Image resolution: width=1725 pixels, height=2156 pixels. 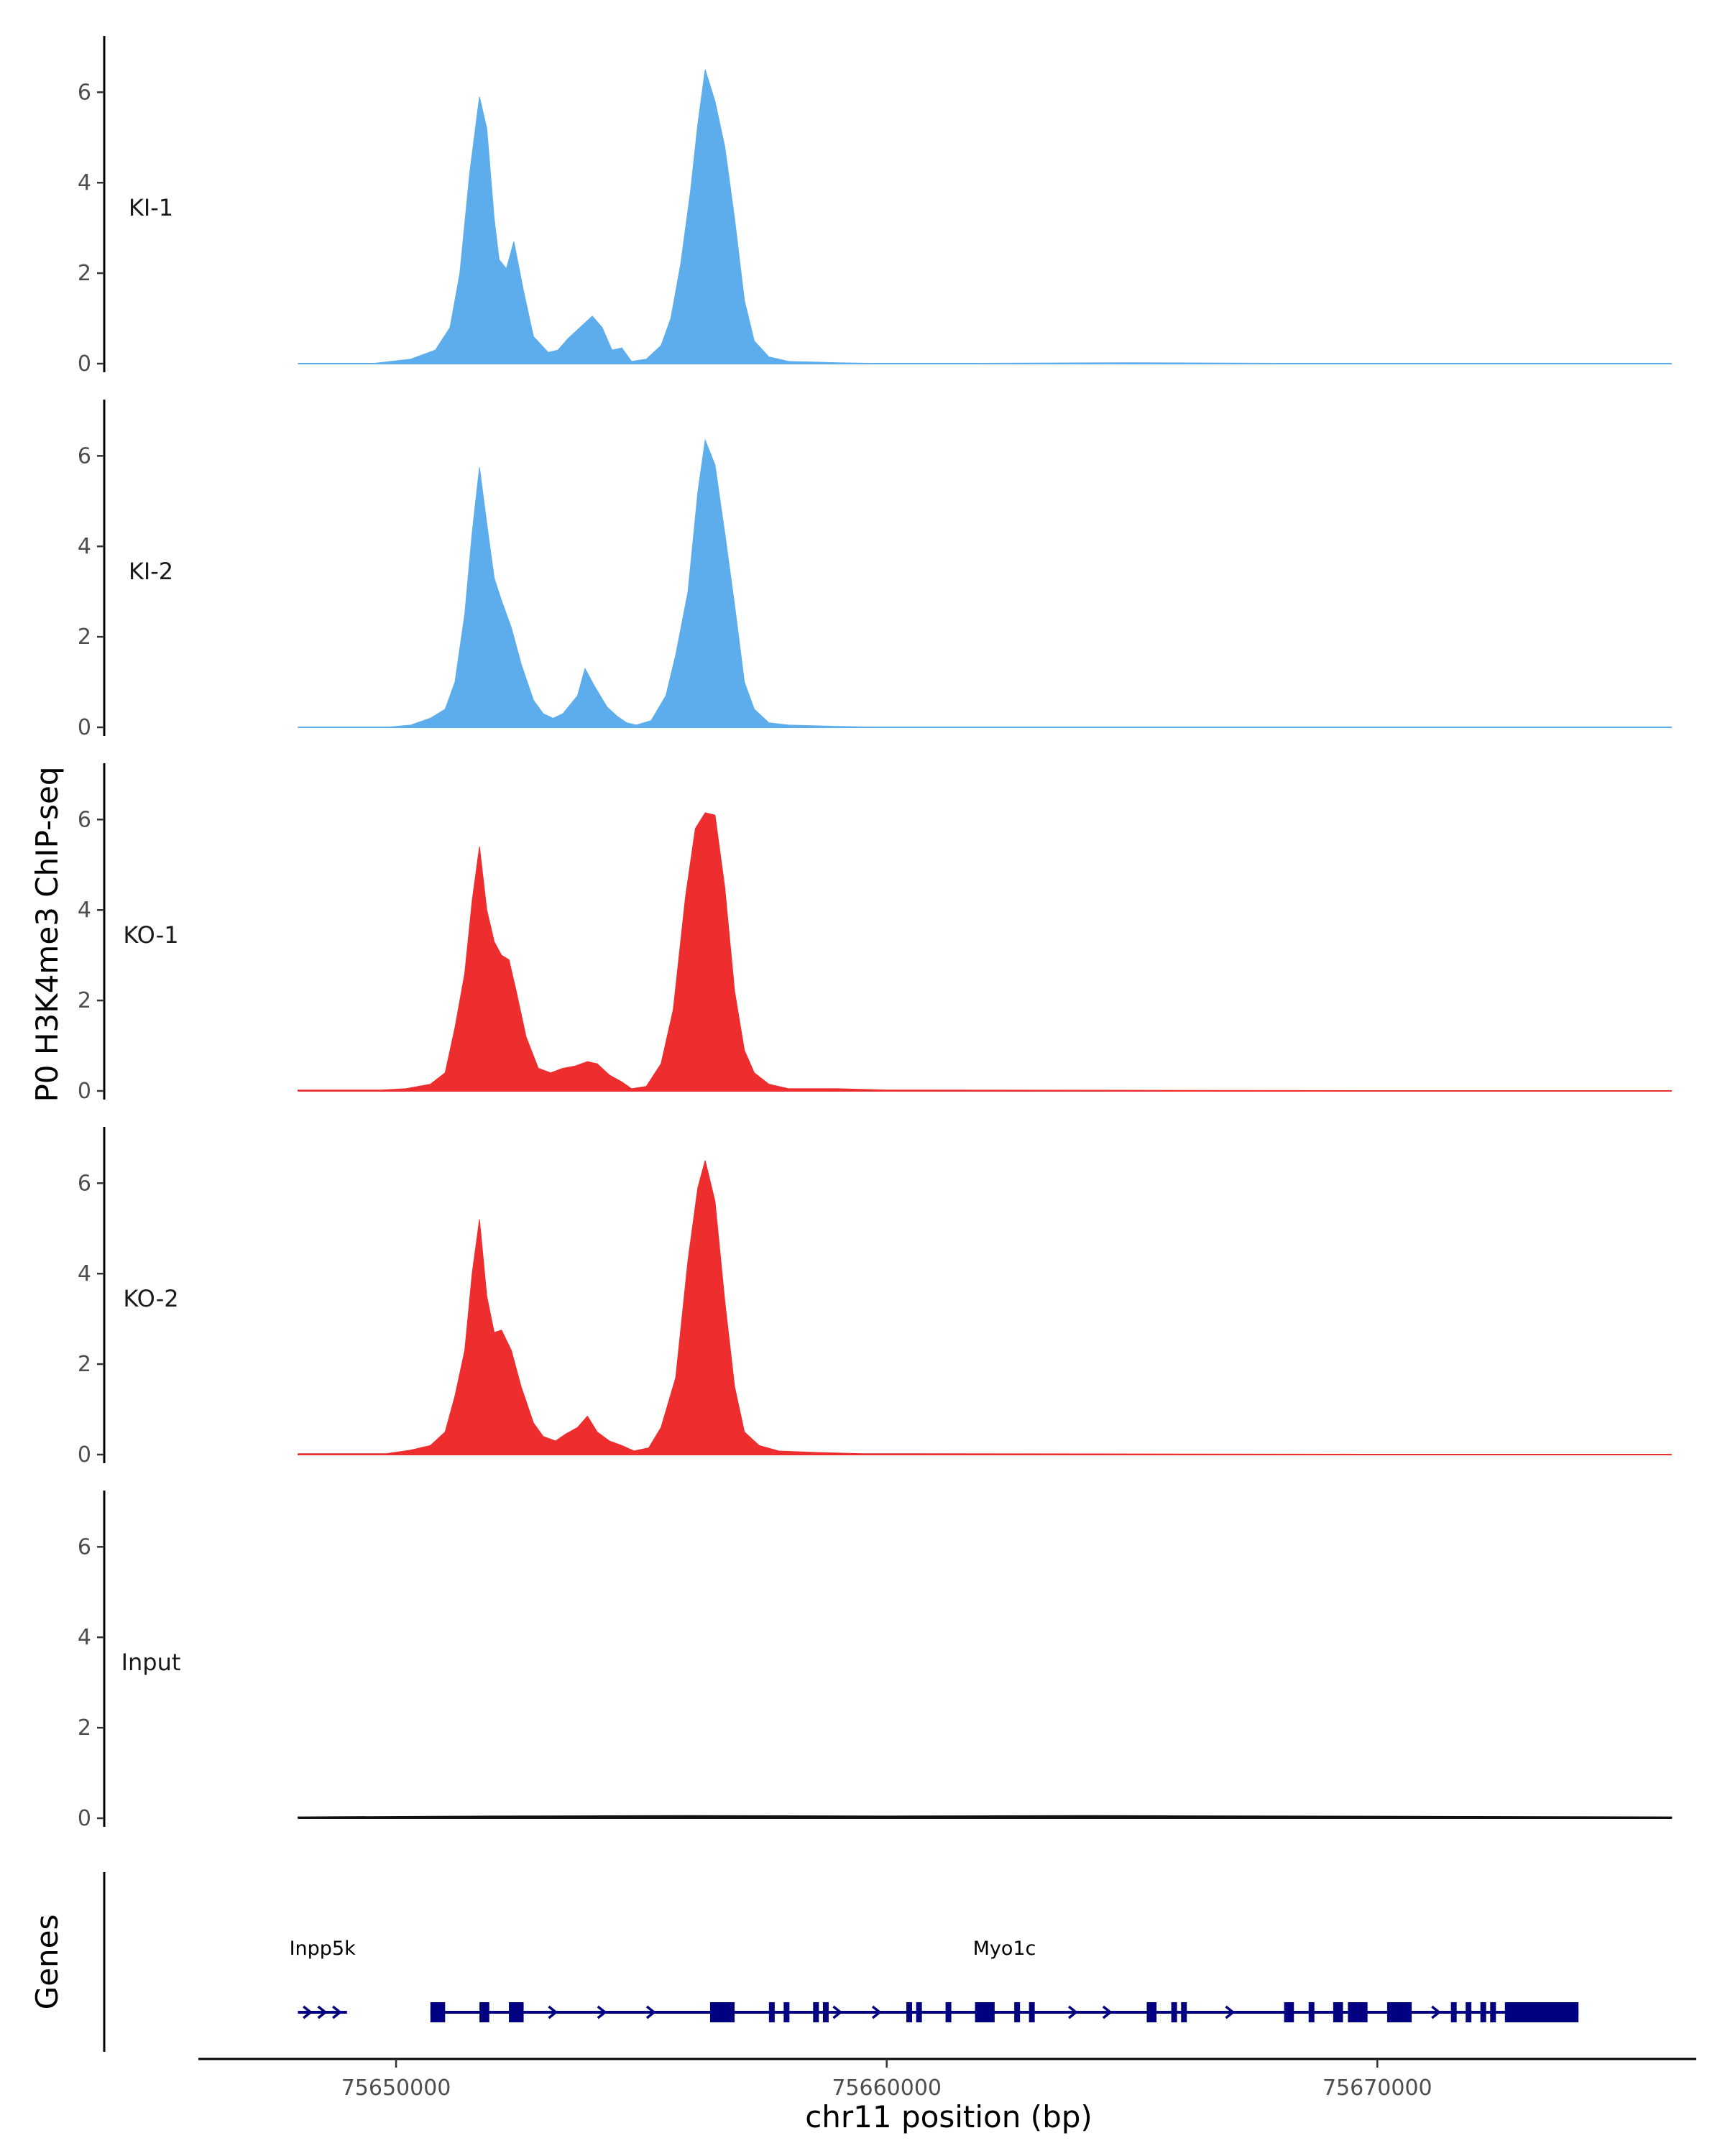 I want to click on y-axis-title: P0 H3K4me3 ChIP-seq, so click(x=47, y=934).